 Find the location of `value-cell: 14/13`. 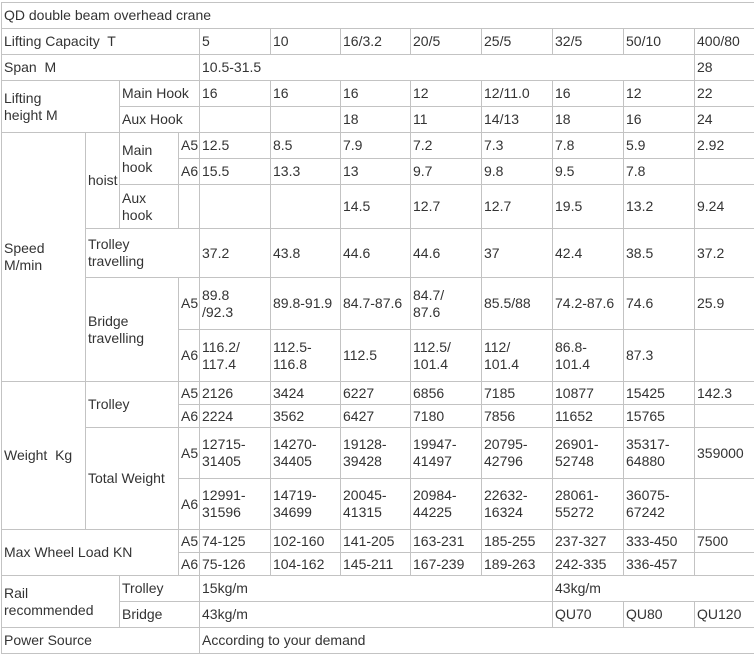

value-cell: 14/13 is located at coordinates (517, 120).